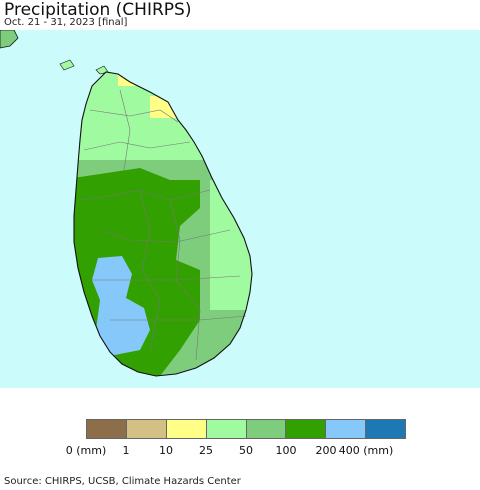 The width and height of the screenshot is (480, 490). Describe the element at coordinates (246, 450) in the screenshot. I see `legend-tick-label: 50` at that location.